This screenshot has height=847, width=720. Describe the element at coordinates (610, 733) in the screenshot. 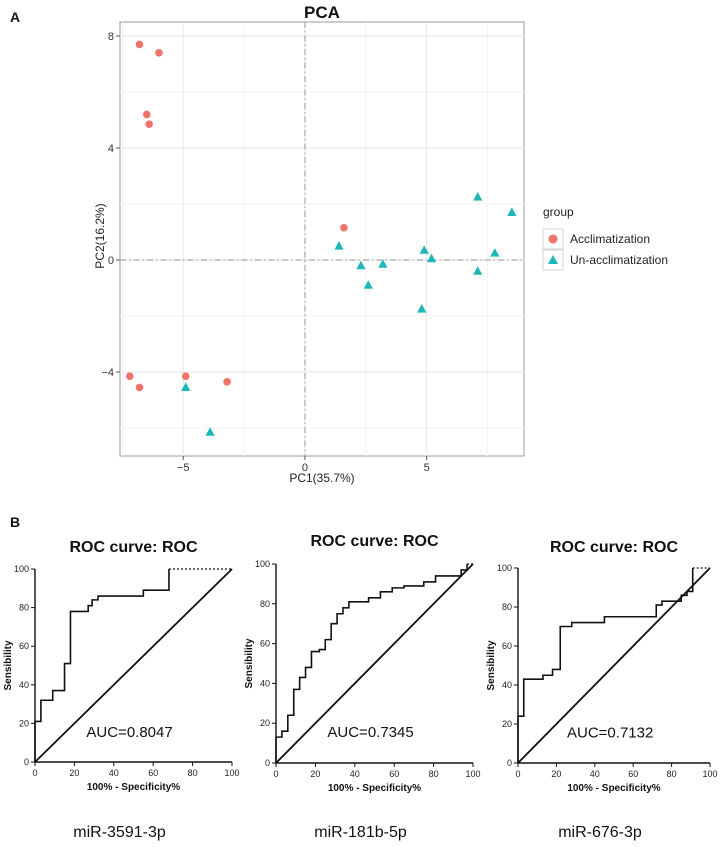

I see `roc-auc-label: AUC=0.7132` at that location.